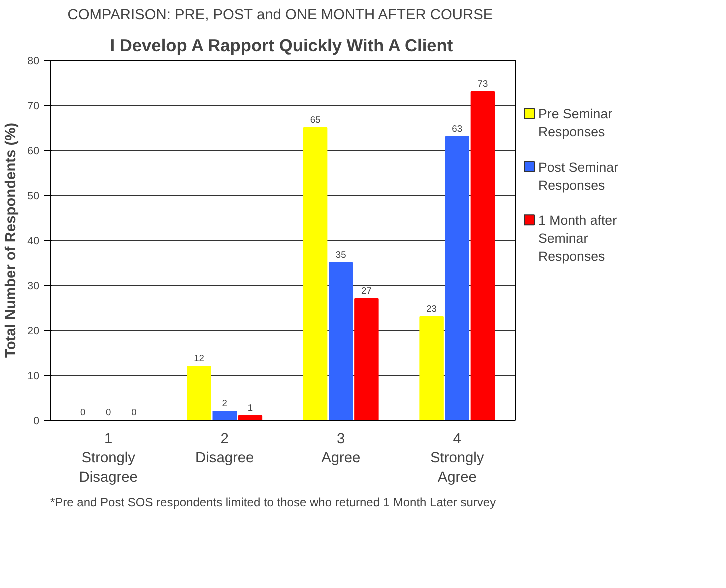 The height and width of the screenshot is (588, 726). Describe the element at coordinates (199, 359) in the screenshot. I see `data-label: 12` at that location.